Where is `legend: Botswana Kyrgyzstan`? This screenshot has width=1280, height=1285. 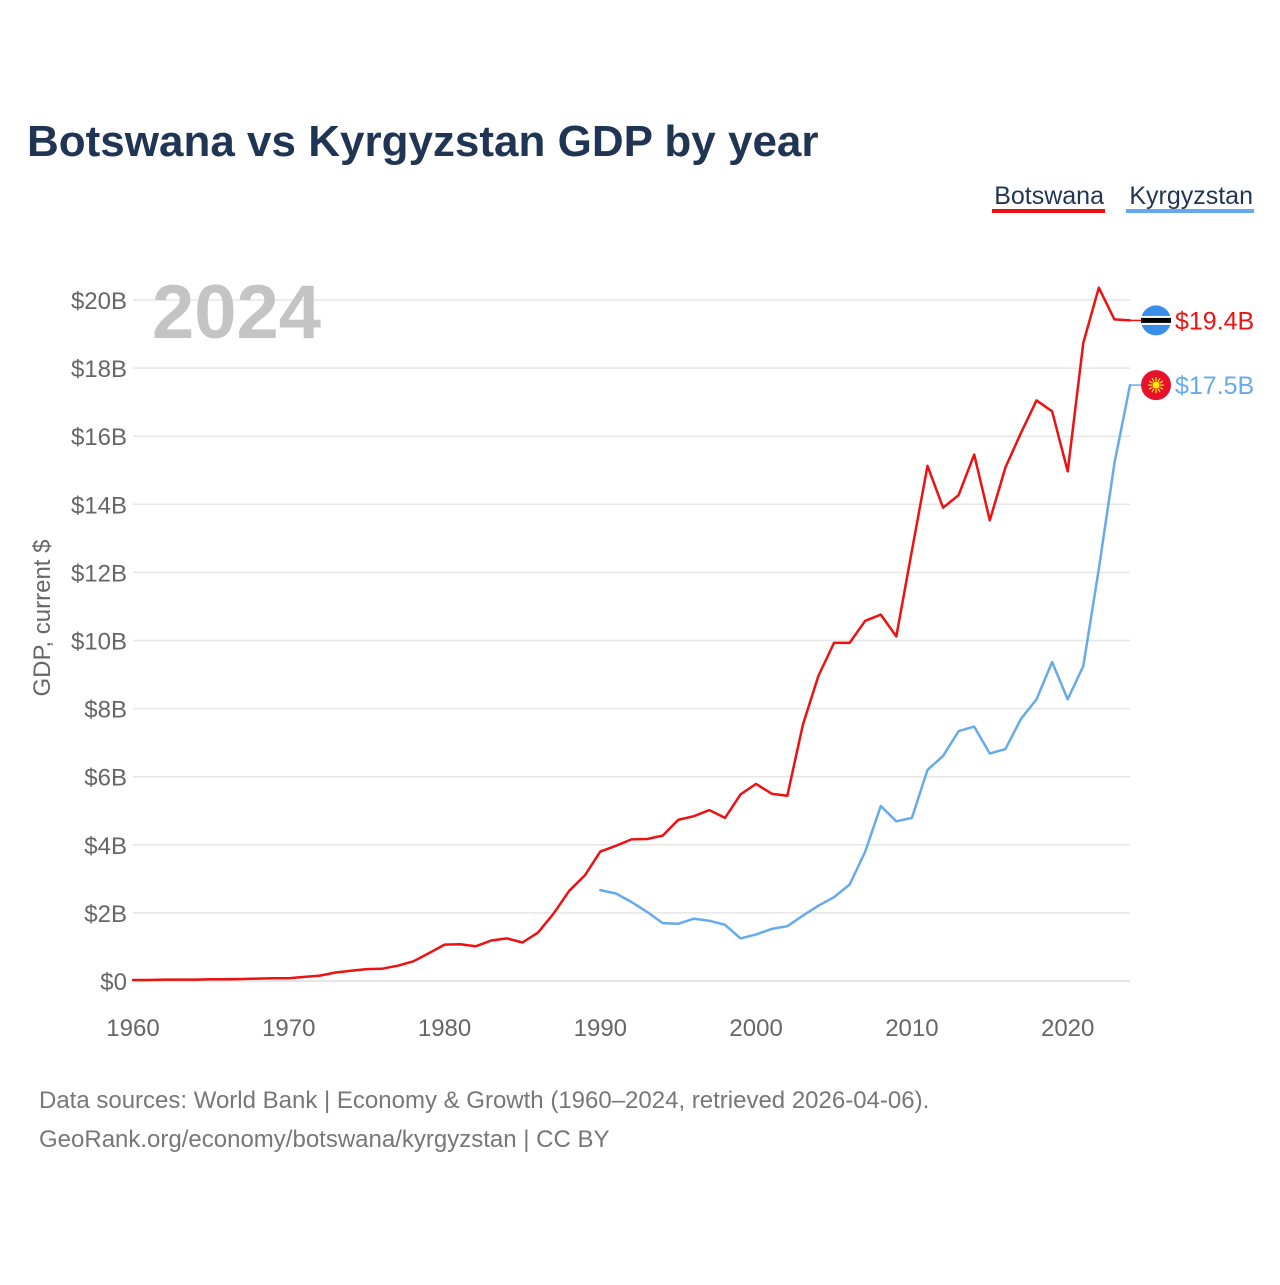
legend: Botswana Kyrgyzstan is located at coordinates (1123, 197).